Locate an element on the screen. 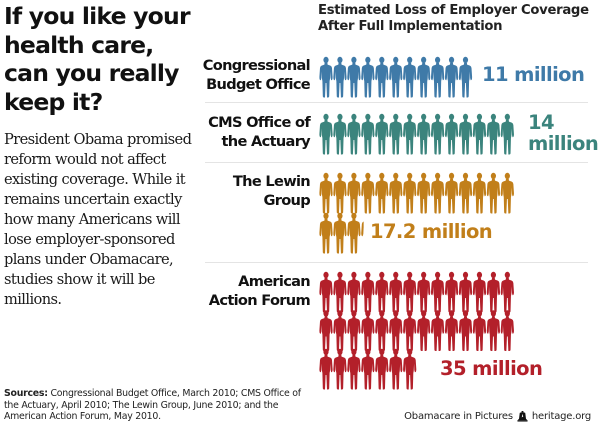  headline-line: keep it? is located at coordinates (53, 101).